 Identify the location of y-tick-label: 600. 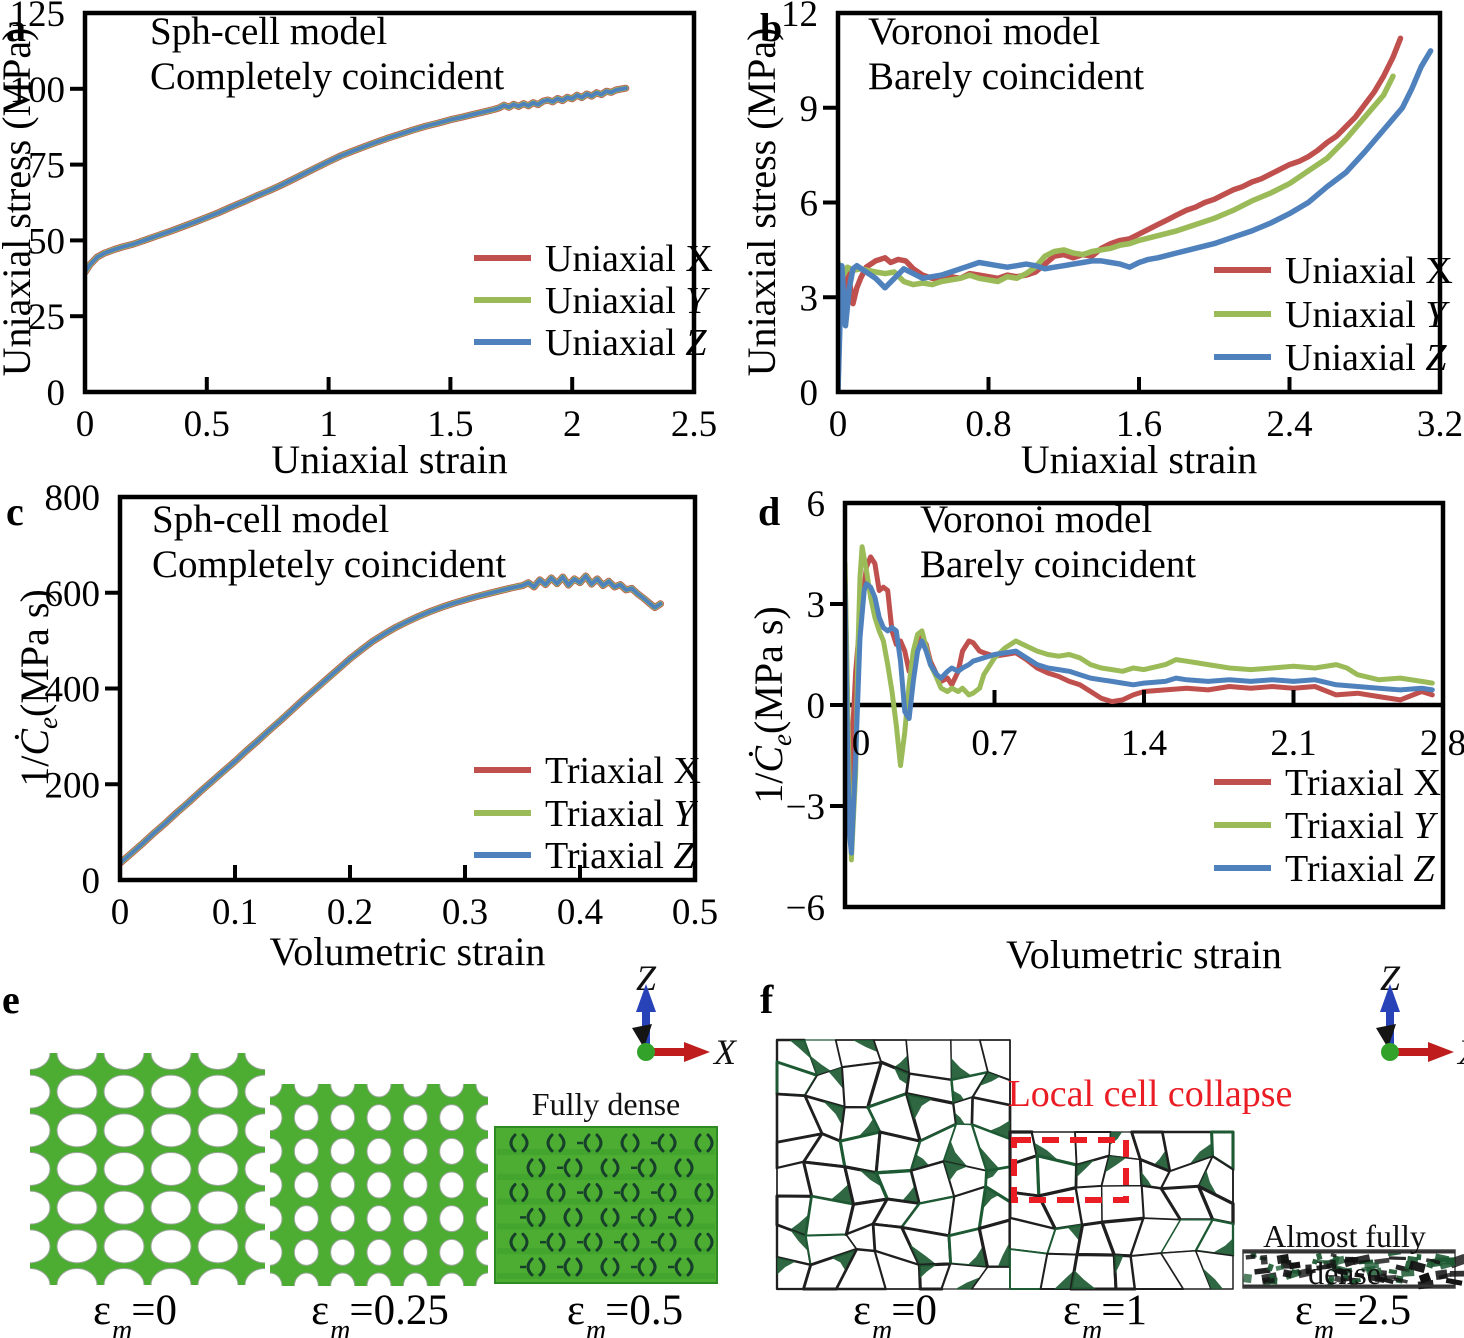
(73, 594).